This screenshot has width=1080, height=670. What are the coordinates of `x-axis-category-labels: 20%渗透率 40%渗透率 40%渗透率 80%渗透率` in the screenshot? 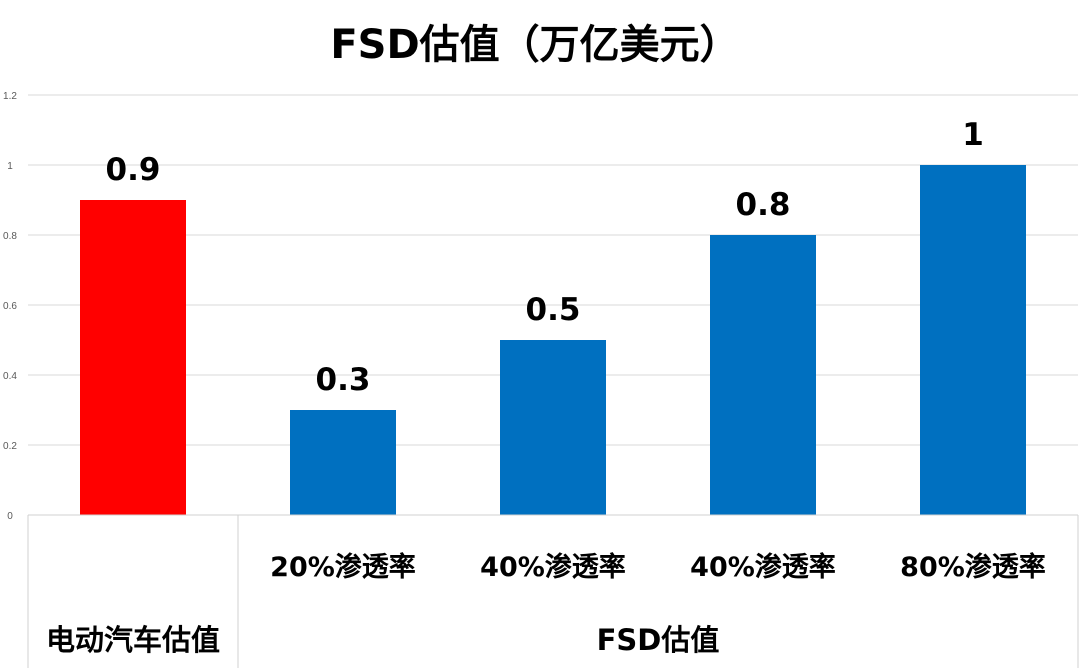 It's located at (658, 567).